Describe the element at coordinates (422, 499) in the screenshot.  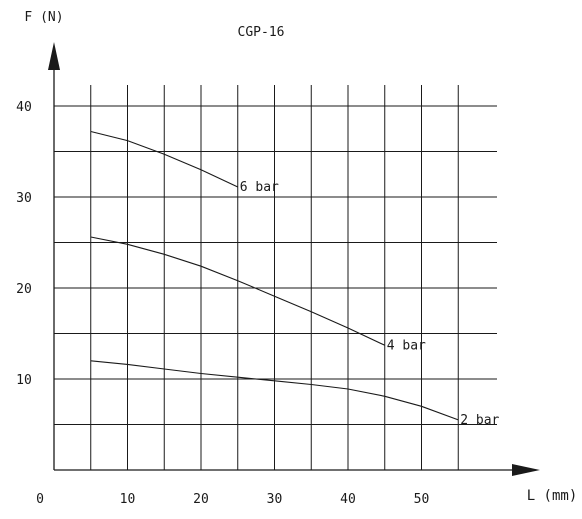
I see `x-tick-label: 50` at that location.